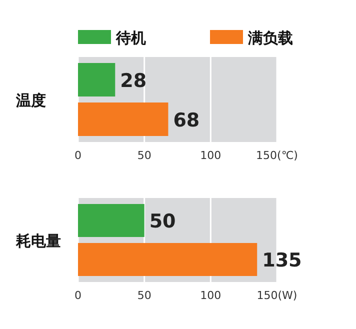 Image resolution: width=356 pixels, height=329 pixels. Describe the element at coordinates (277, 155) in the screenshot. I see `x-tick-label: 150(℃)` at that location.